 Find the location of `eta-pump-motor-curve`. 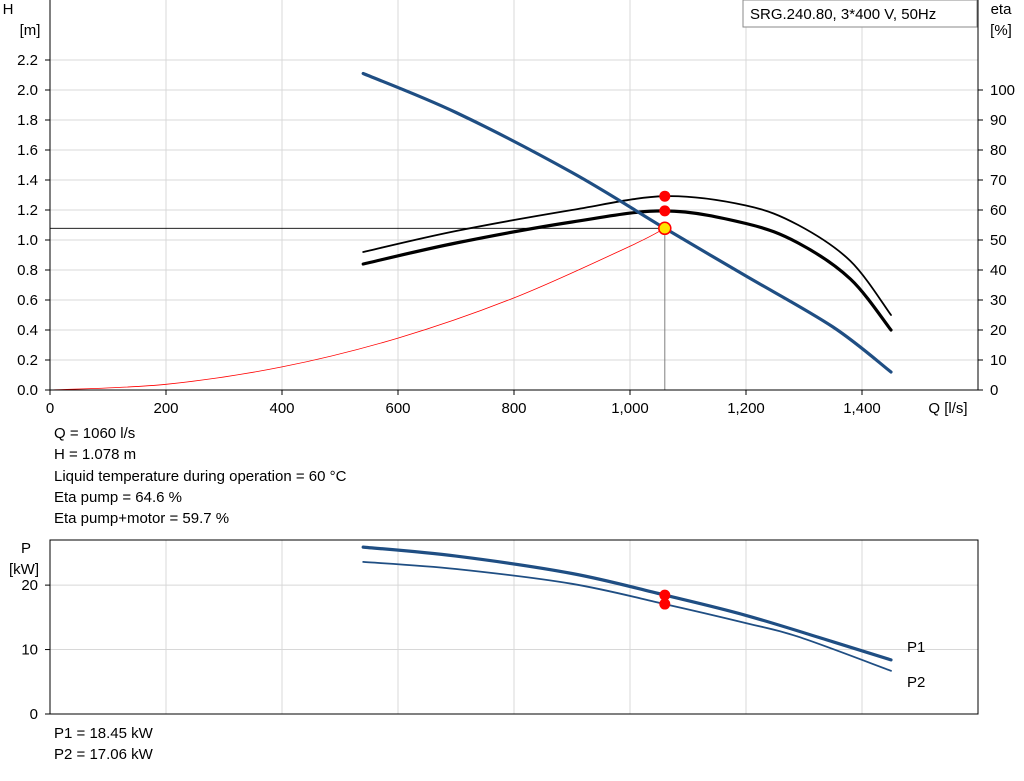

eta-pump-motor-curve is located at coordinates (627, 270).